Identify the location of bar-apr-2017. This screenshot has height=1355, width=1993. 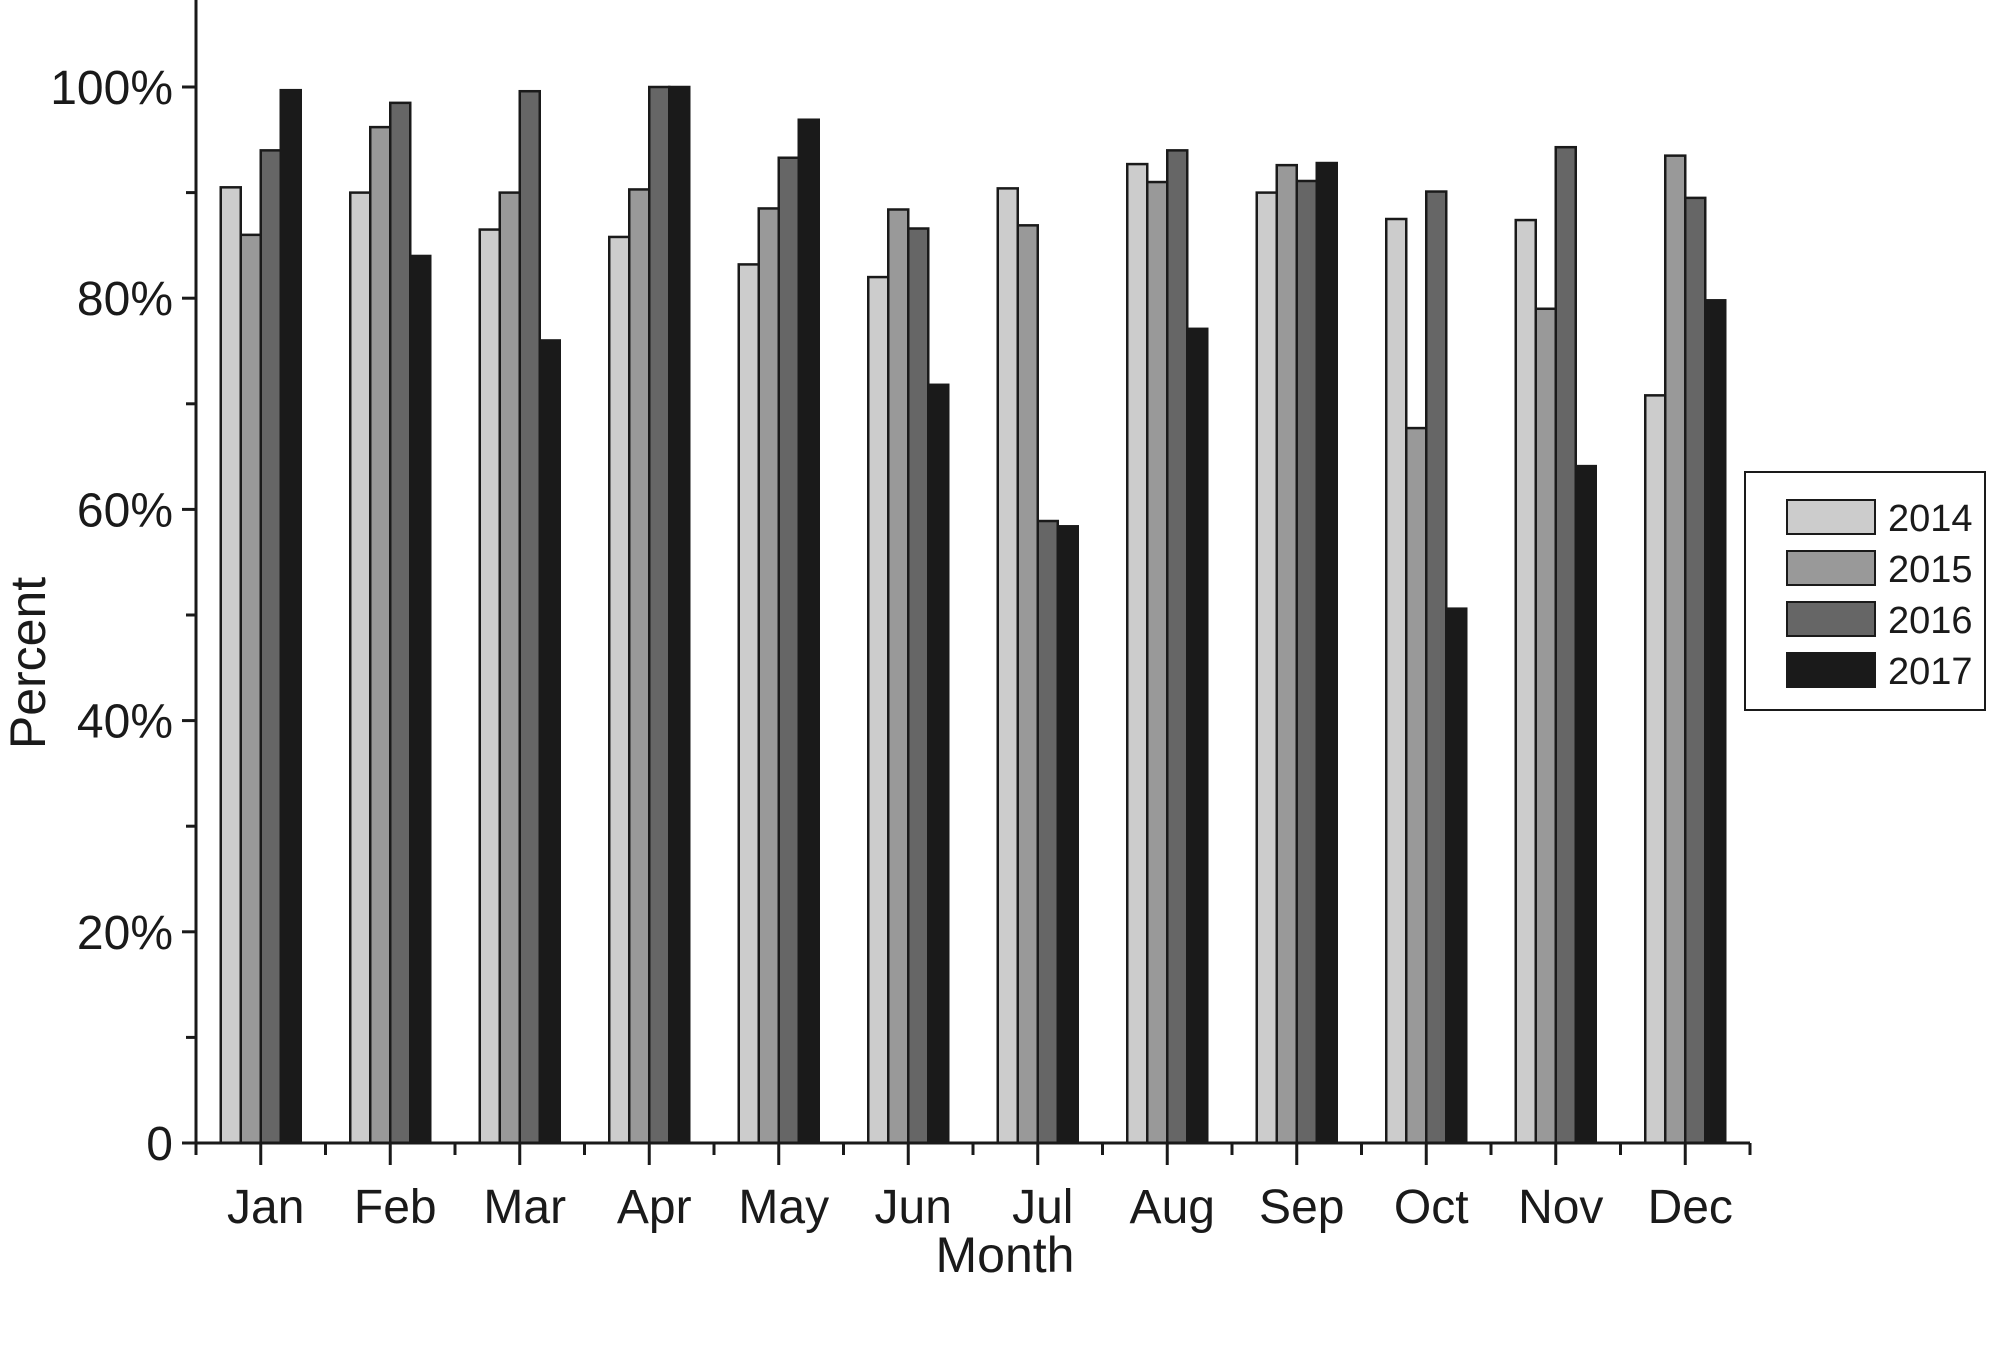
(679, 615).